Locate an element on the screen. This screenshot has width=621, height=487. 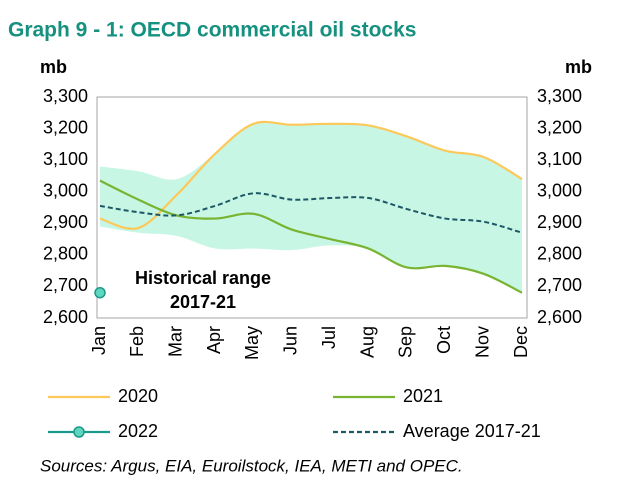
x-tick-label: Sep is located at coordinates (406, 342).